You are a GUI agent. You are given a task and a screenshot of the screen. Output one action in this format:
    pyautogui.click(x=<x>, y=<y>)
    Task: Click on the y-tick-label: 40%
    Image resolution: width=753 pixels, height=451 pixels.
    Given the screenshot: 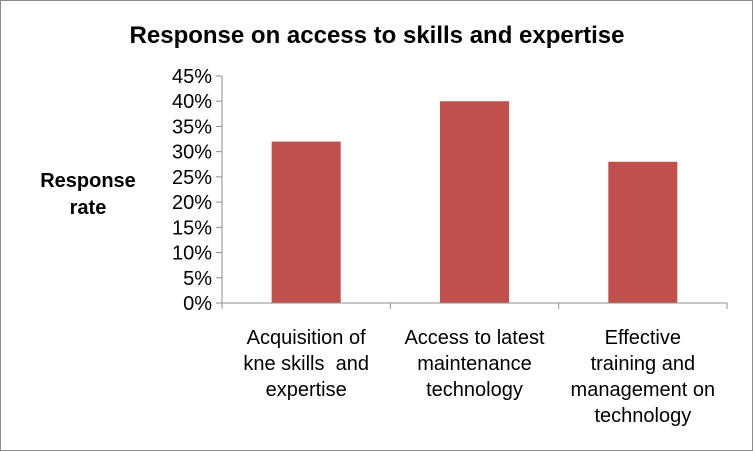 What is the action you would take?
    pyautogui.click(x=192, y=102)
    